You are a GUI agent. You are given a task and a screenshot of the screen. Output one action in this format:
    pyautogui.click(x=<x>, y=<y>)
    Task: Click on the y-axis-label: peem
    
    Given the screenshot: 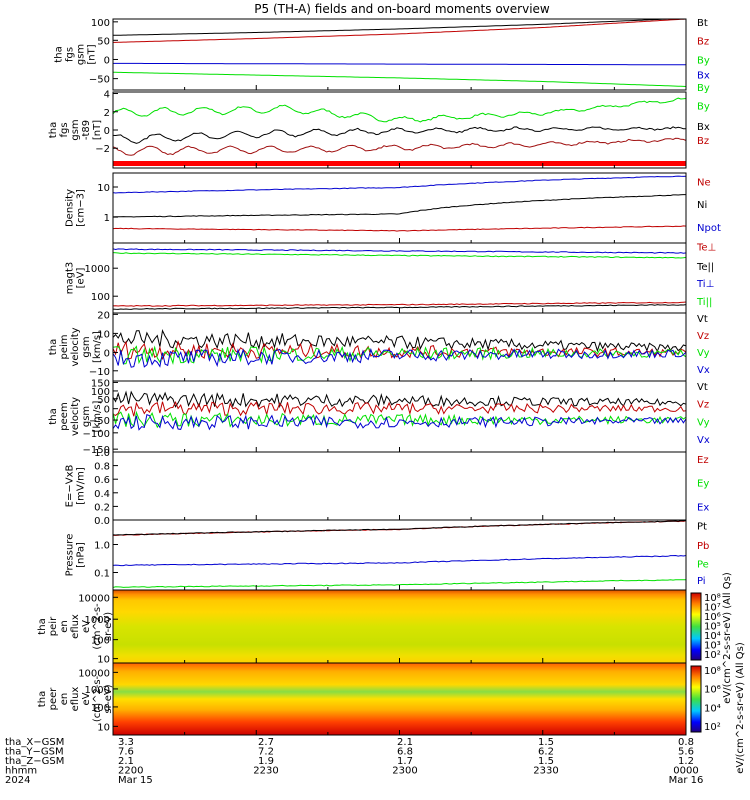 What is the action you would take?
    pyautogui.click(x=64, y=416)
    